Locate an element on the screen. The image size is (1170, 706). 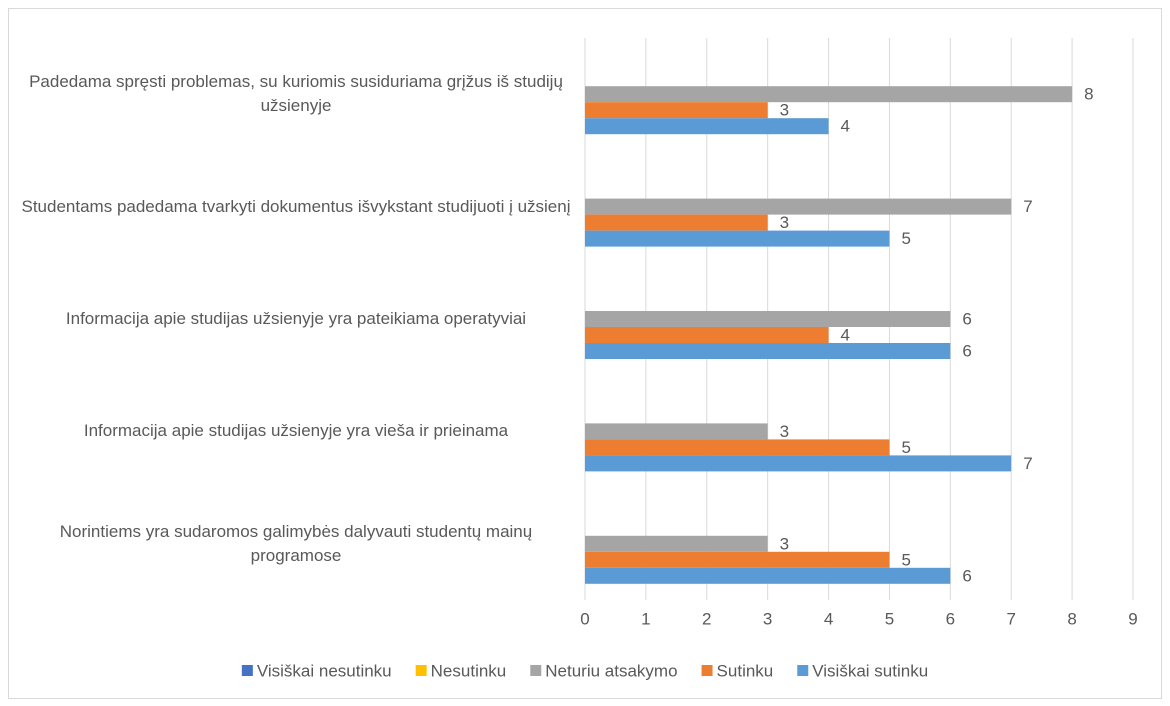
legend-label: Visiškai nesutinku is located at coordinates (324, 670).